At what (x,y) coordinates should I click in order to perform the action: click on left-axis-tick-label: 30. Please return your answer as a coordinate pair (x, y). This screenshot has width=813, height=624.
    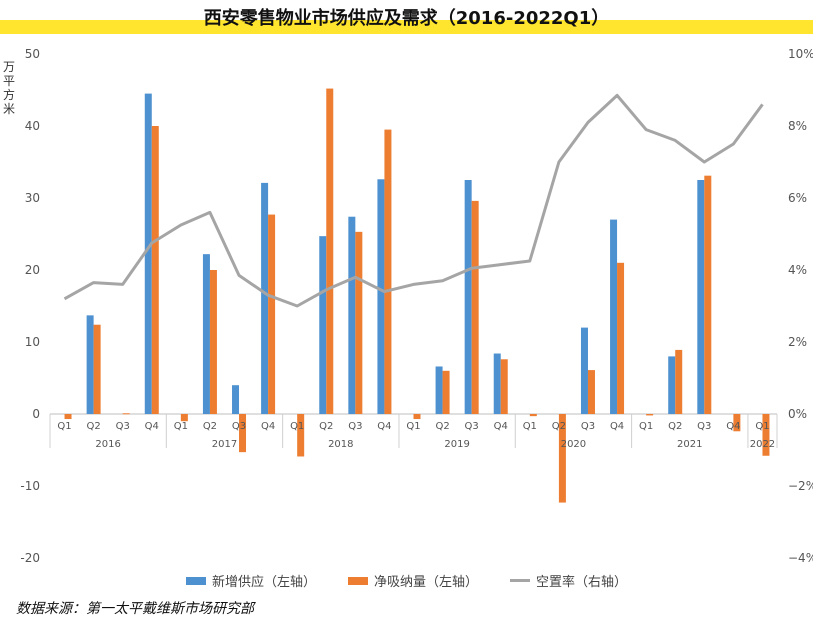
    Looking at the image, I should click on (32, 198).